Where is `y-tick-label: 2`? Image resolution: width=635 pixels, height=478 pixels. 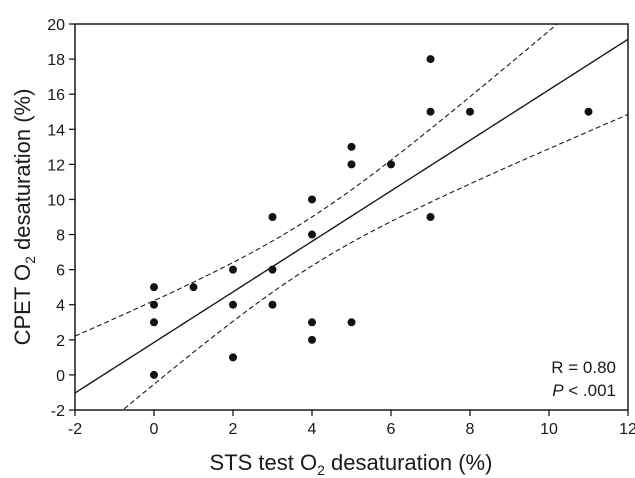
y-tick-label: 2 is located at coordinates (60, 341).